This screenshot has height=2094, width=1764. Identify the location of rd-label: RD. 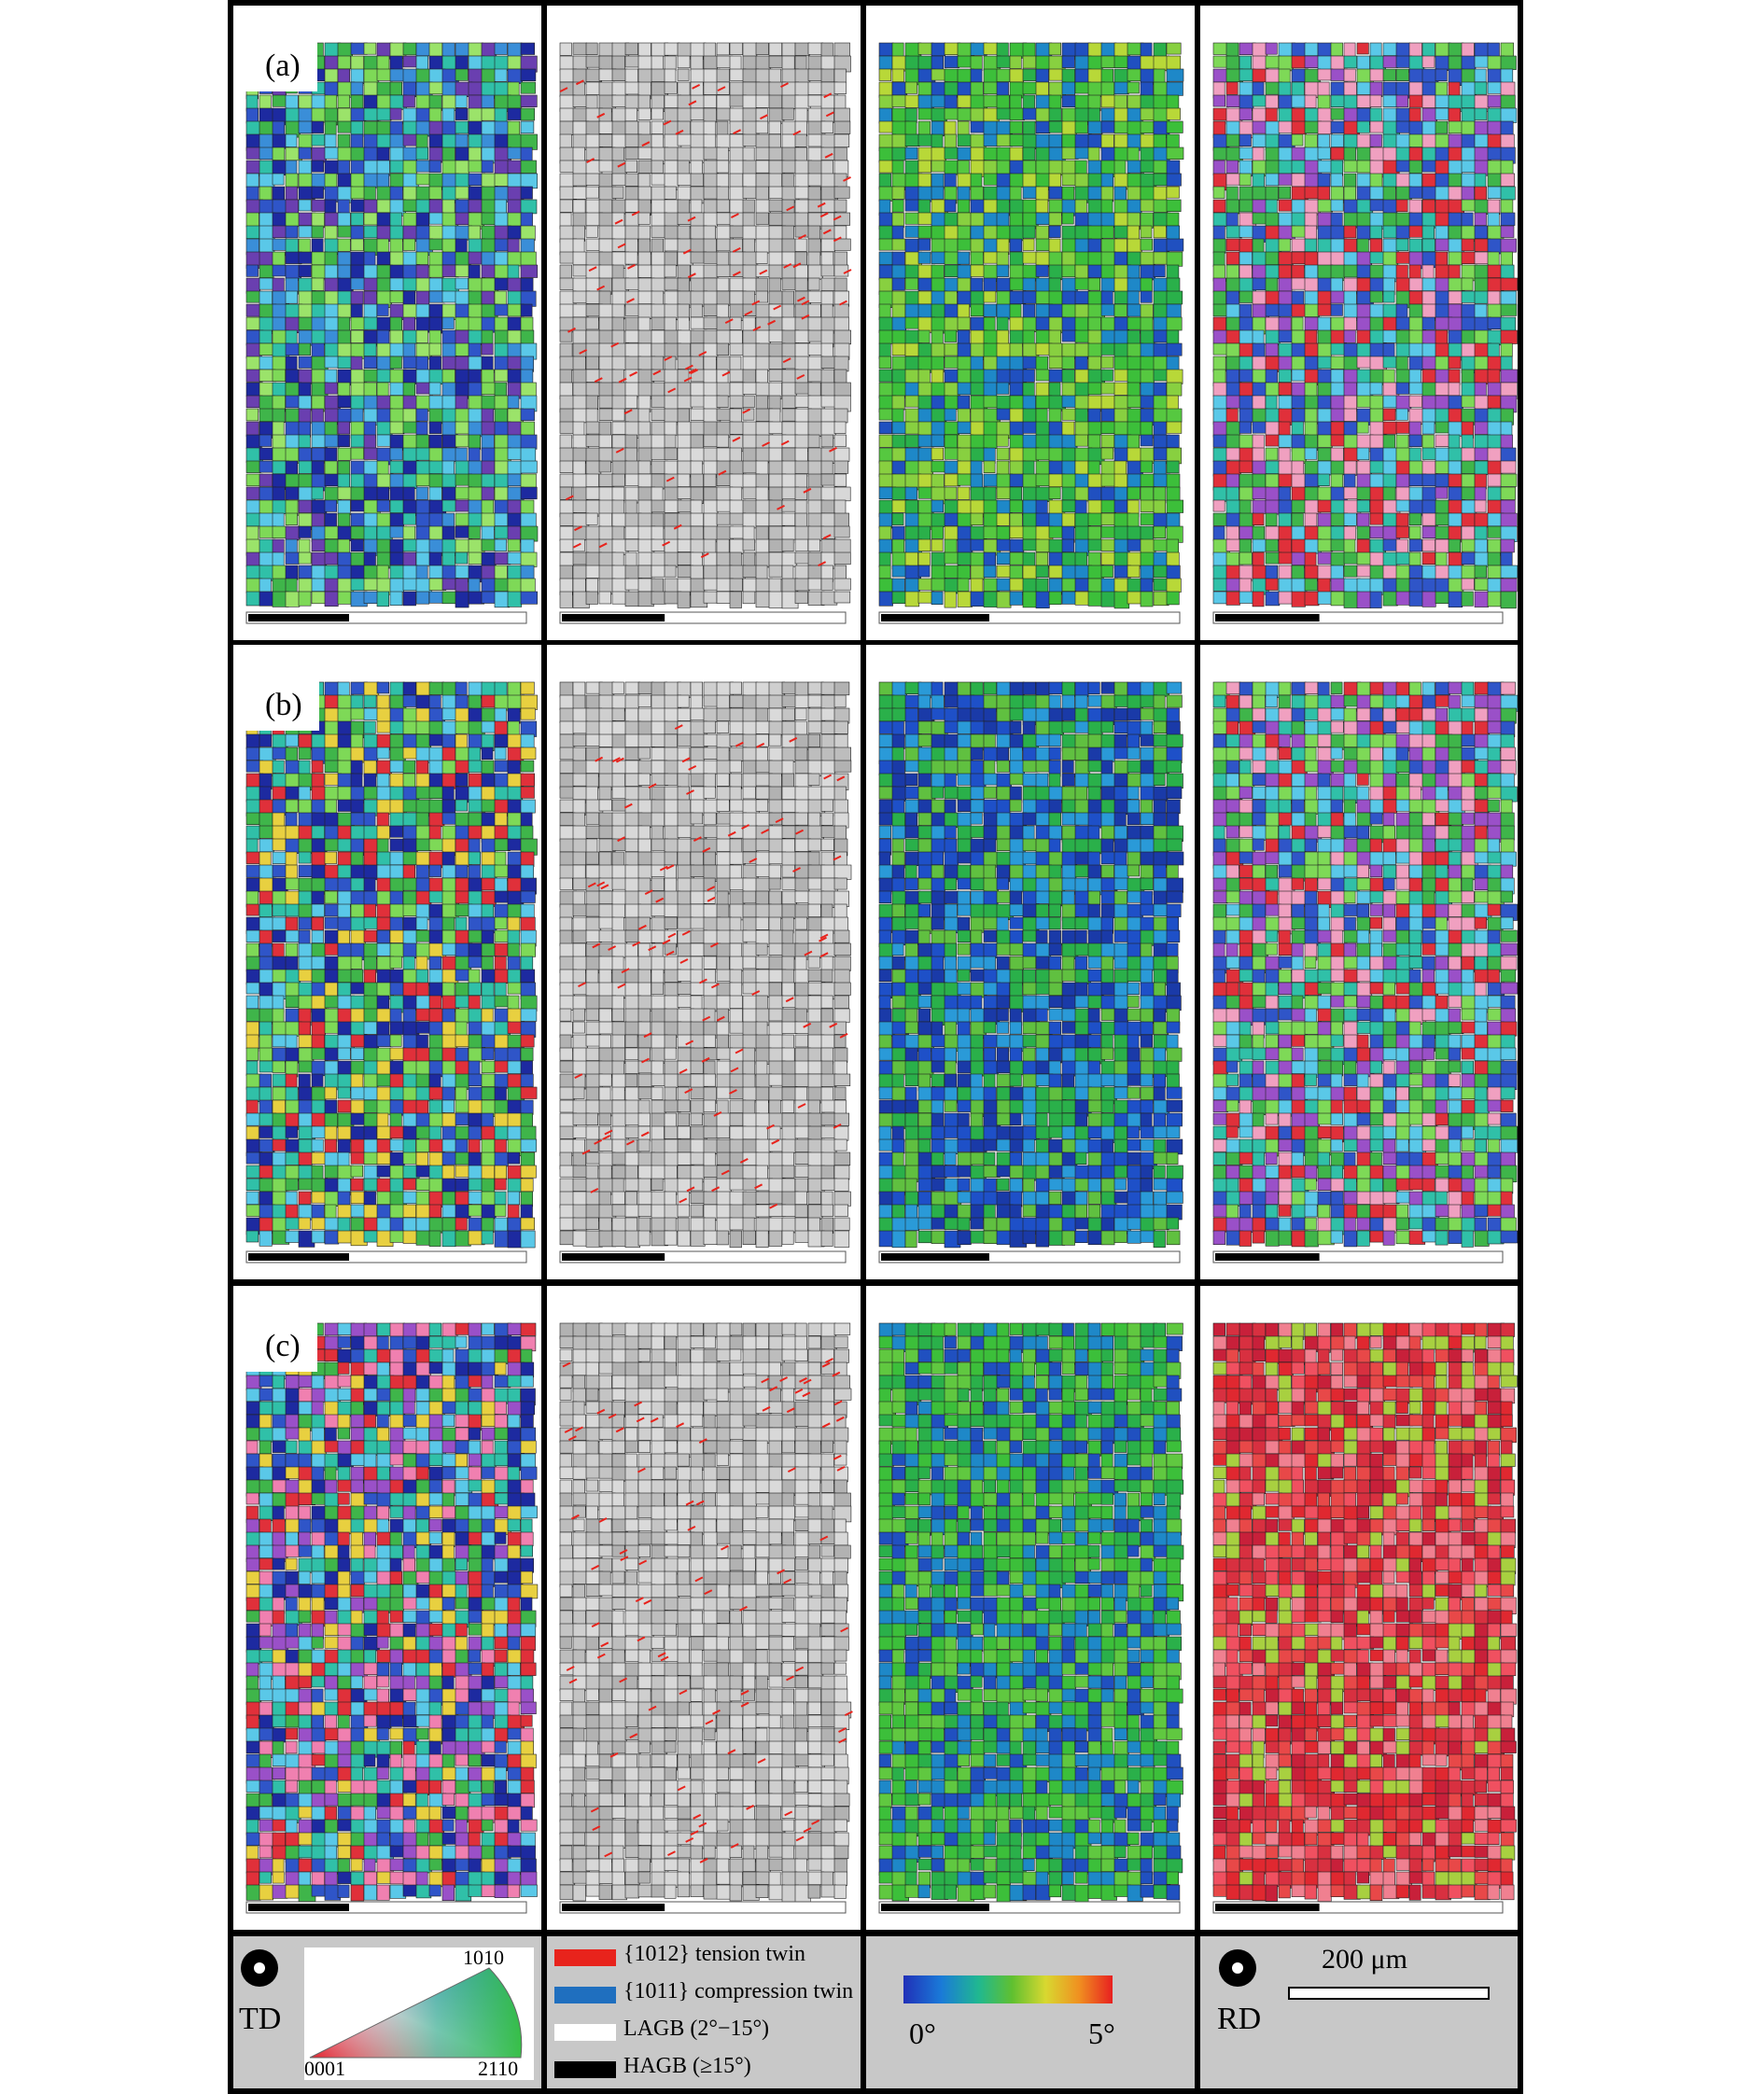
(1239, 2019).